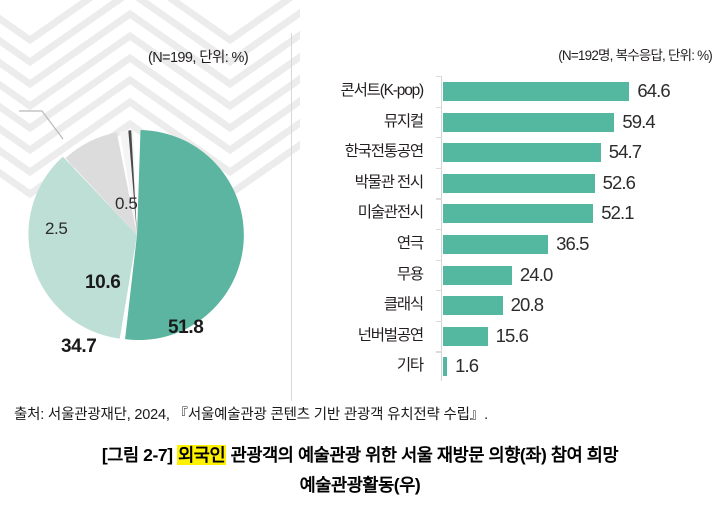  What do you see at coordinates (638, 121) in the screenshot?
I see `bar-value-label: 59.4` at bounding box center [638, 121].